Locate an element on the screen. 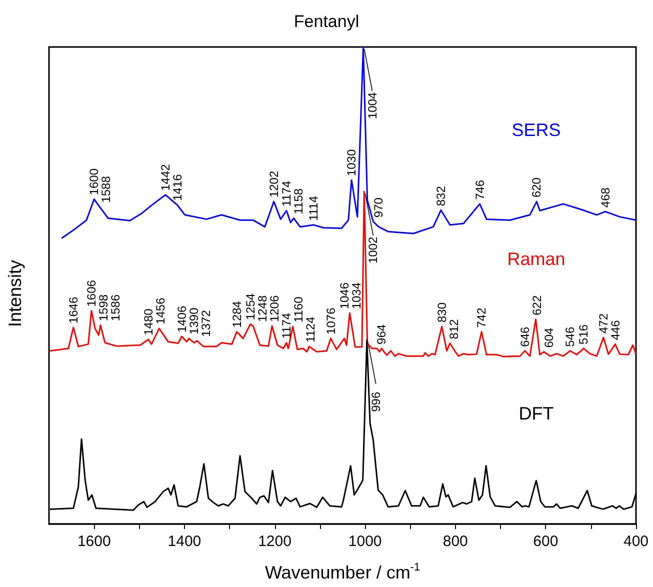  annotation: 1248 is located at coordinates (262, 308).